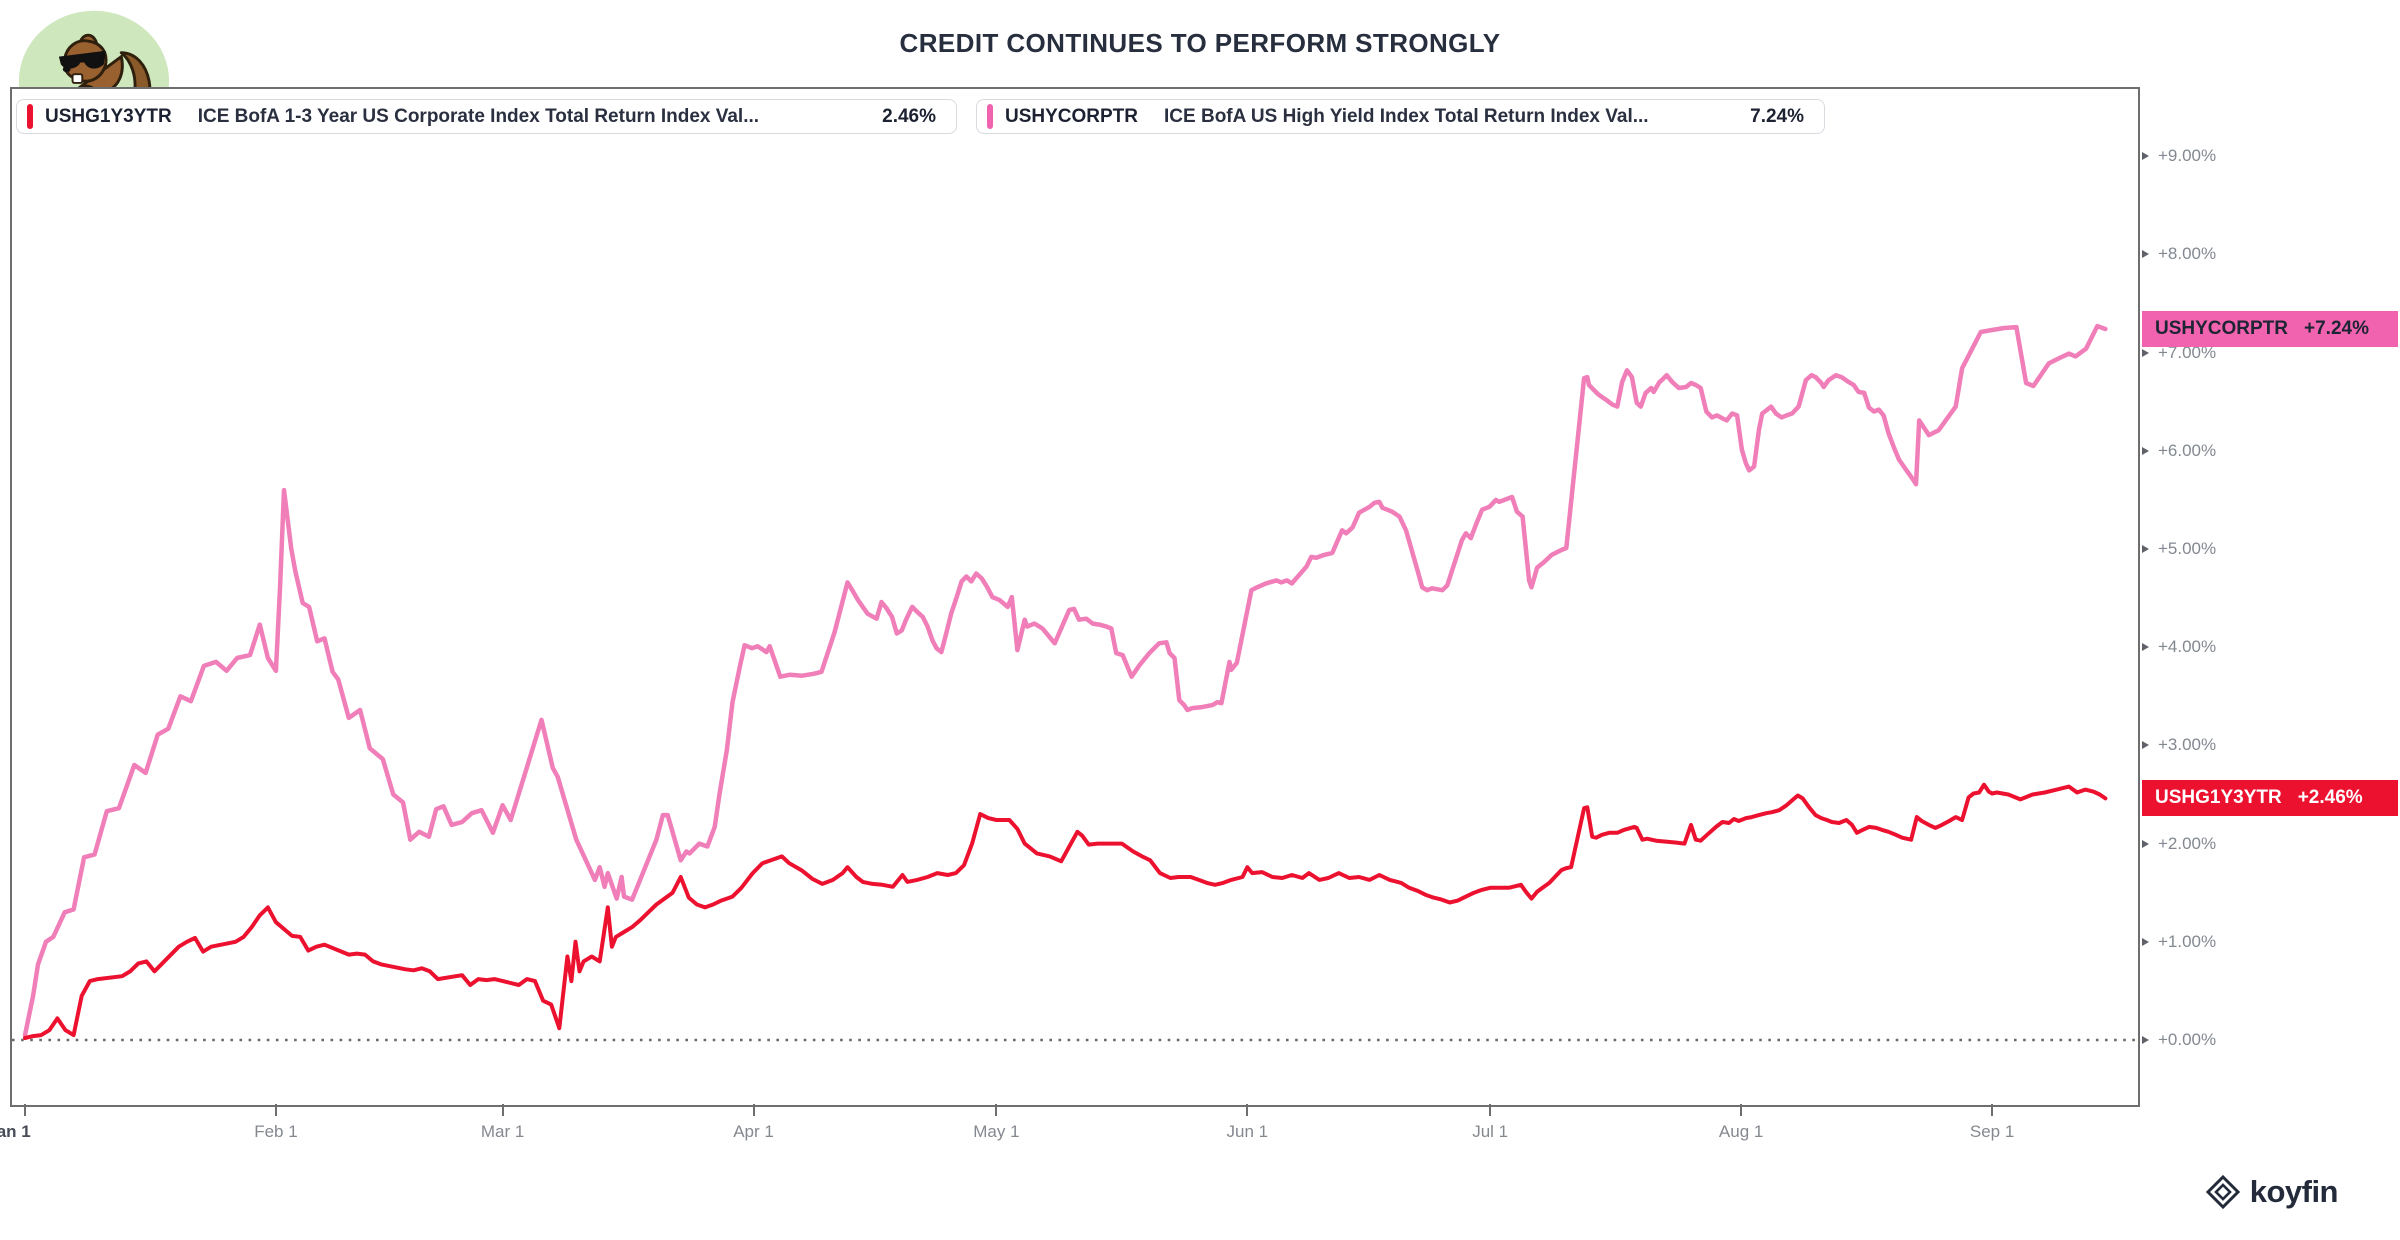  Describe the element at coordinates (2187, 156) in the screenshot. I see `y-axis-label: +9.00%` at that location.